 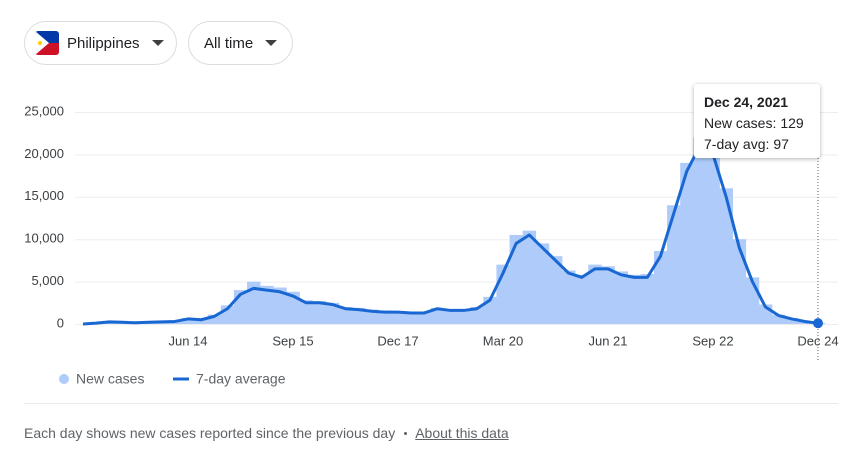 What do you see at coordinates (397, 340) in the screenshot?
I see `x-tick-label: Dec 17` at bounding box center [397, 340].